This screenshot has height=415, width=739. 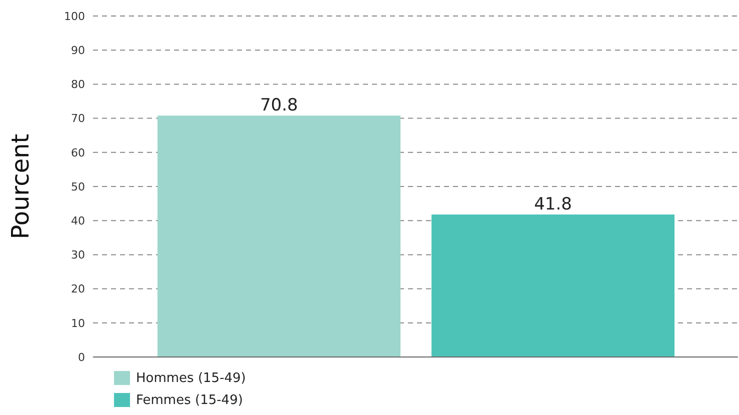 What do you see at coordinates (20, 187) in the screenshot?
I see `y-axis-title: Pourcent` at bounding box center [20, 187].